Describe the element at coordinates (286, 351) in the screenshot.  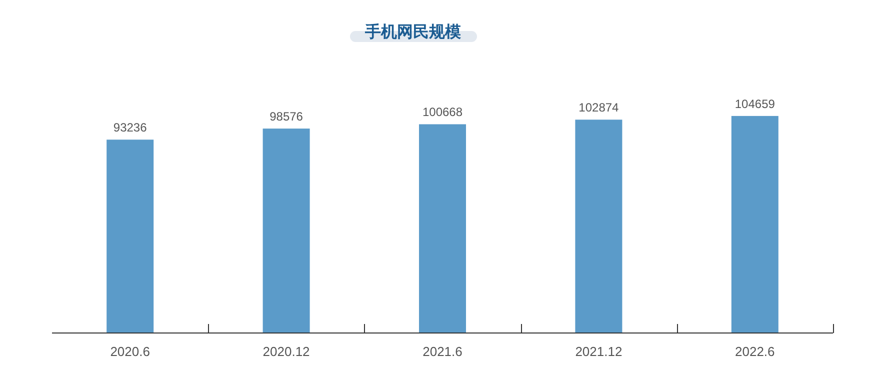
I see `x-tick-label: 2020.12` at that location.